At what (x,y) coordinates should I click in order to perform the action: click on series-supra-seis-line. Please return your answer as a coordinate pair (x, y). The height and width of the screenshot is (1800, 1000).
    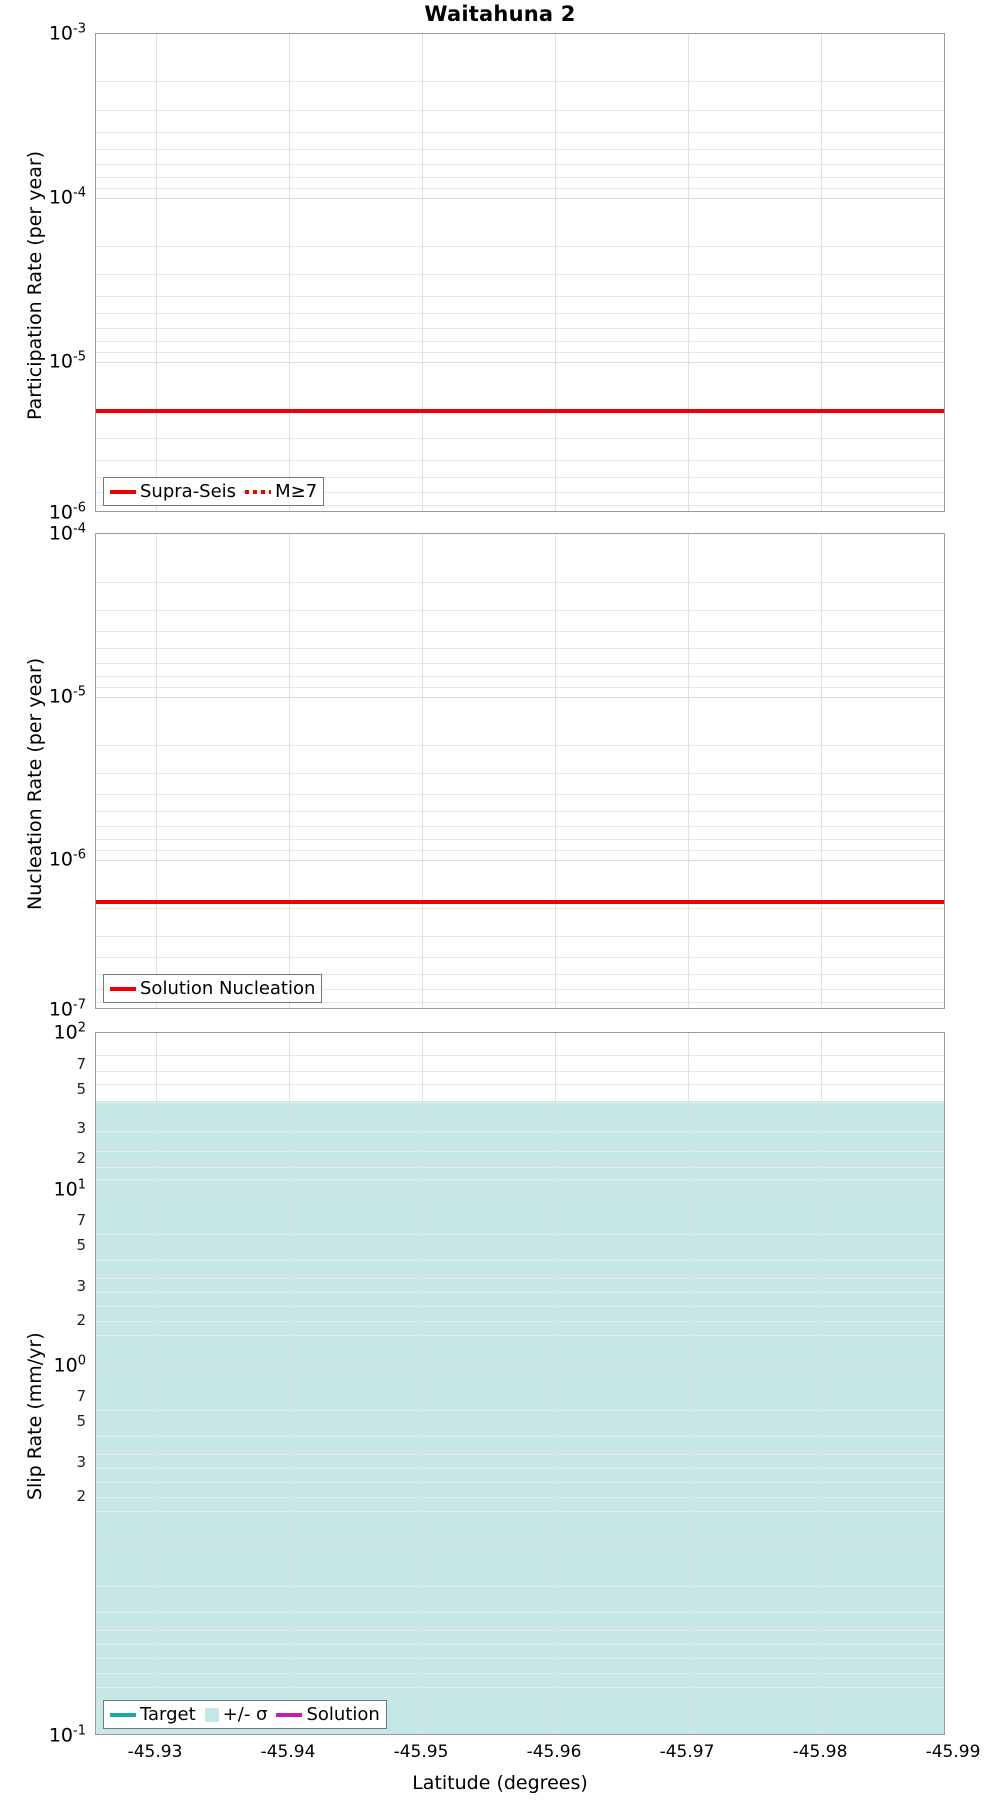
    Looking at the image, I should click on (520, 411).